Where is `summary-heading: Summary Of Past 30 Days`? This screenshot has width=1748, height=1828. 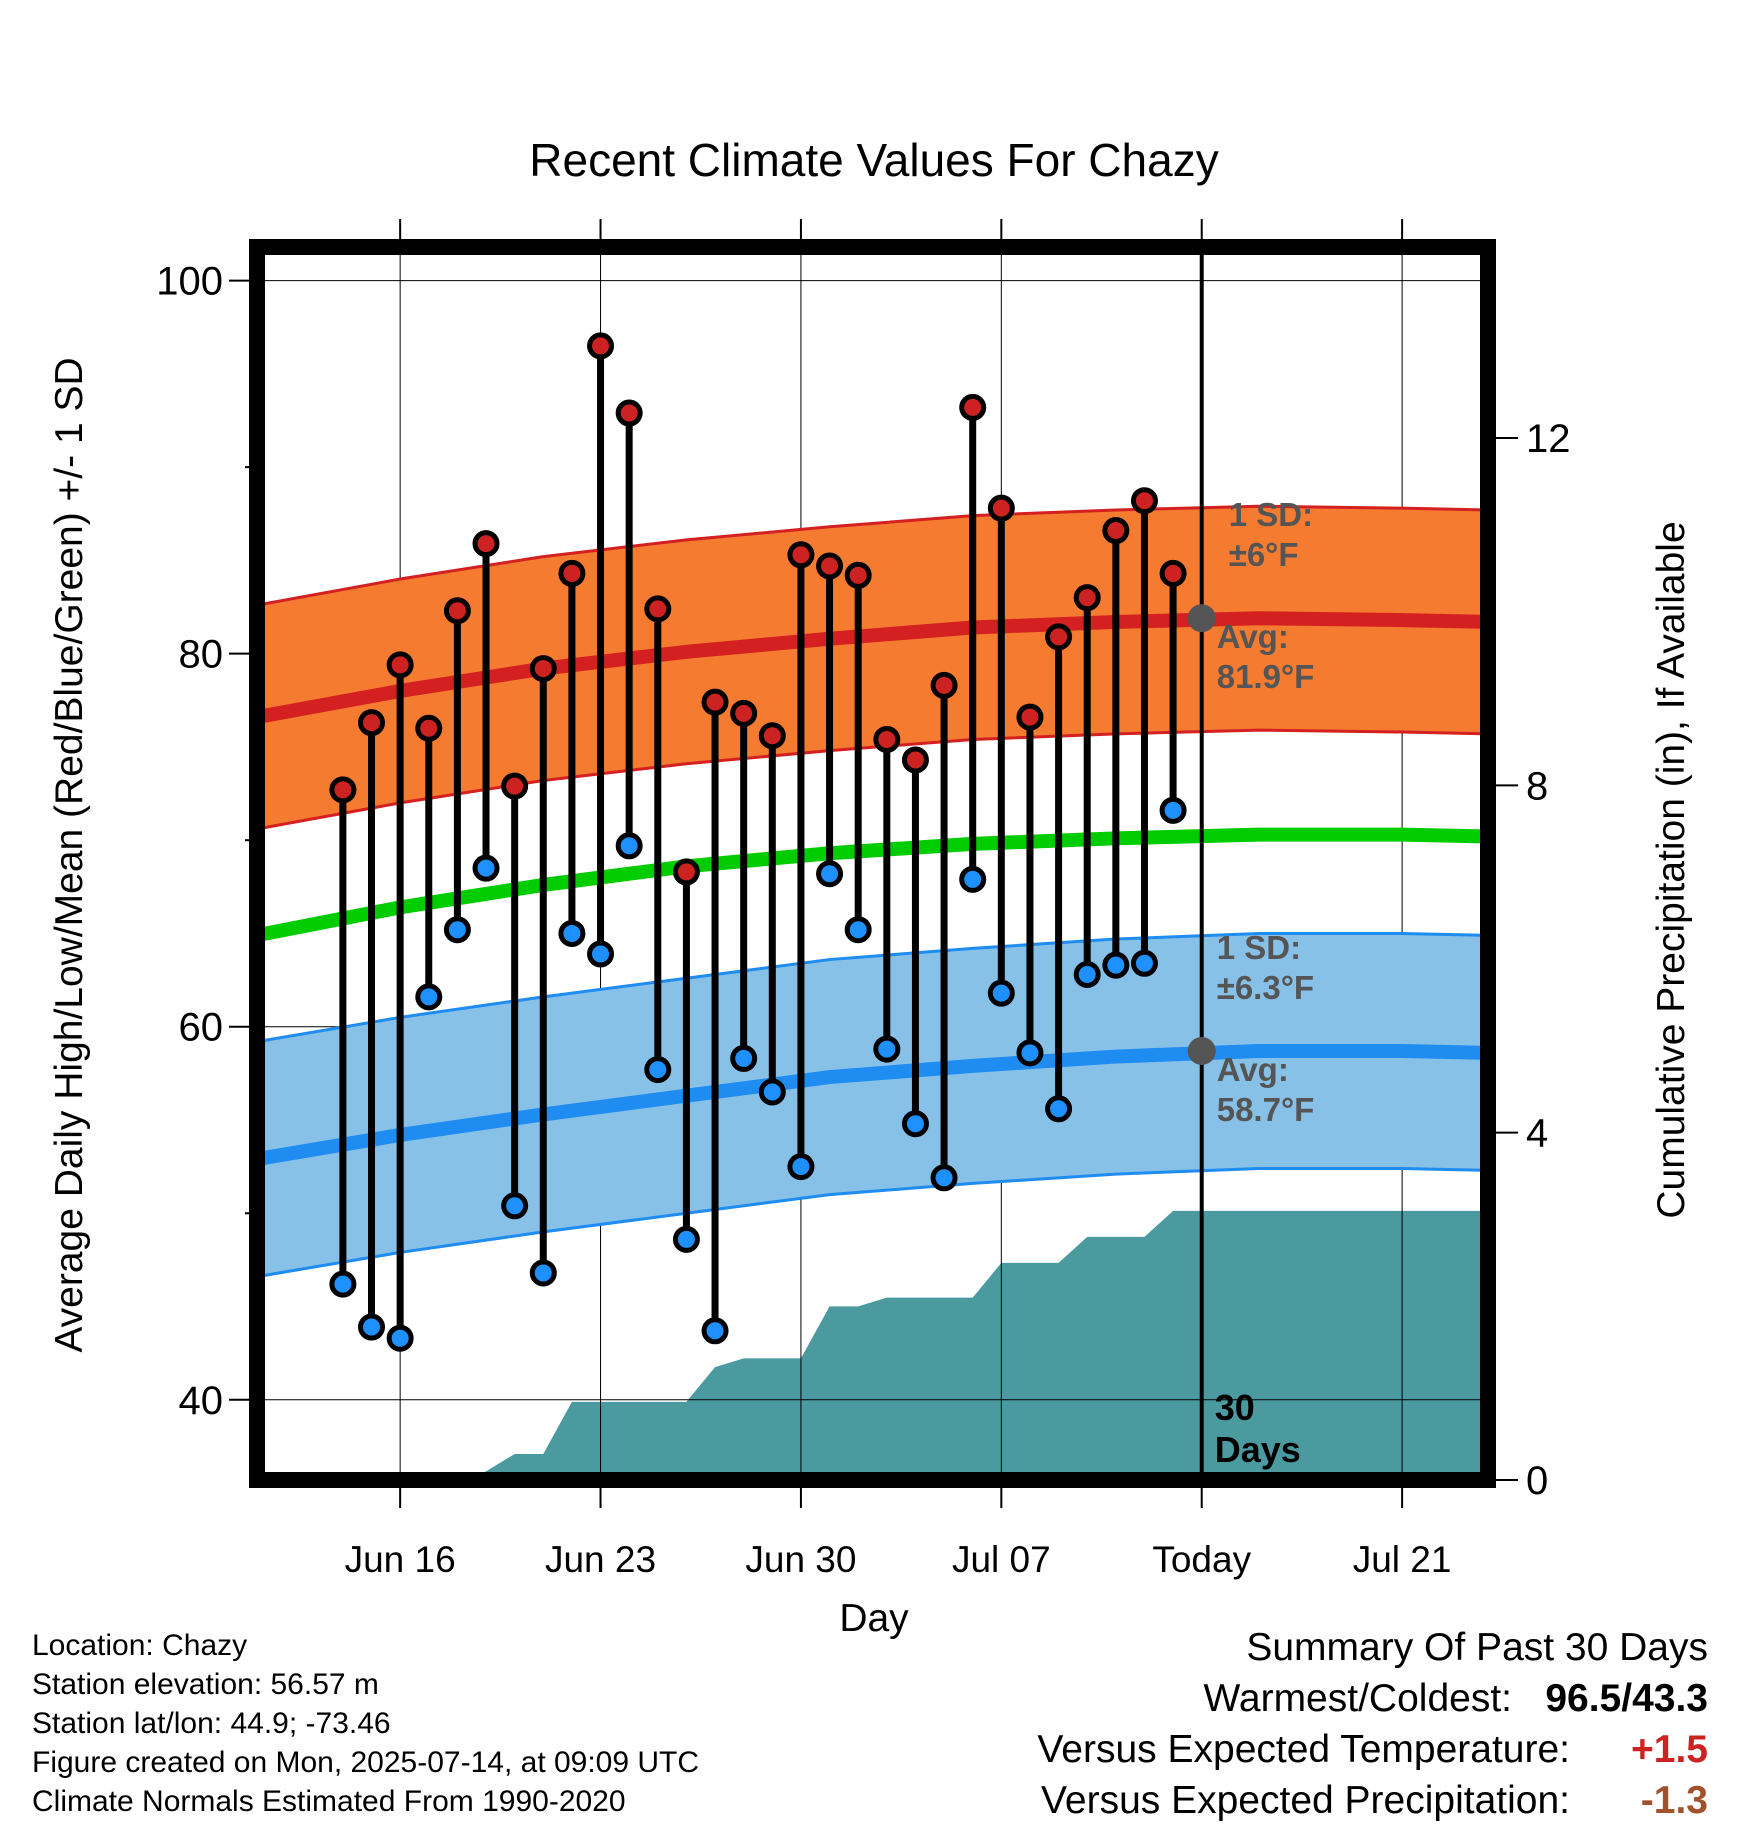 summary-heading: Summary Of Past 30 Days is located at coordinates (1477, 1647).